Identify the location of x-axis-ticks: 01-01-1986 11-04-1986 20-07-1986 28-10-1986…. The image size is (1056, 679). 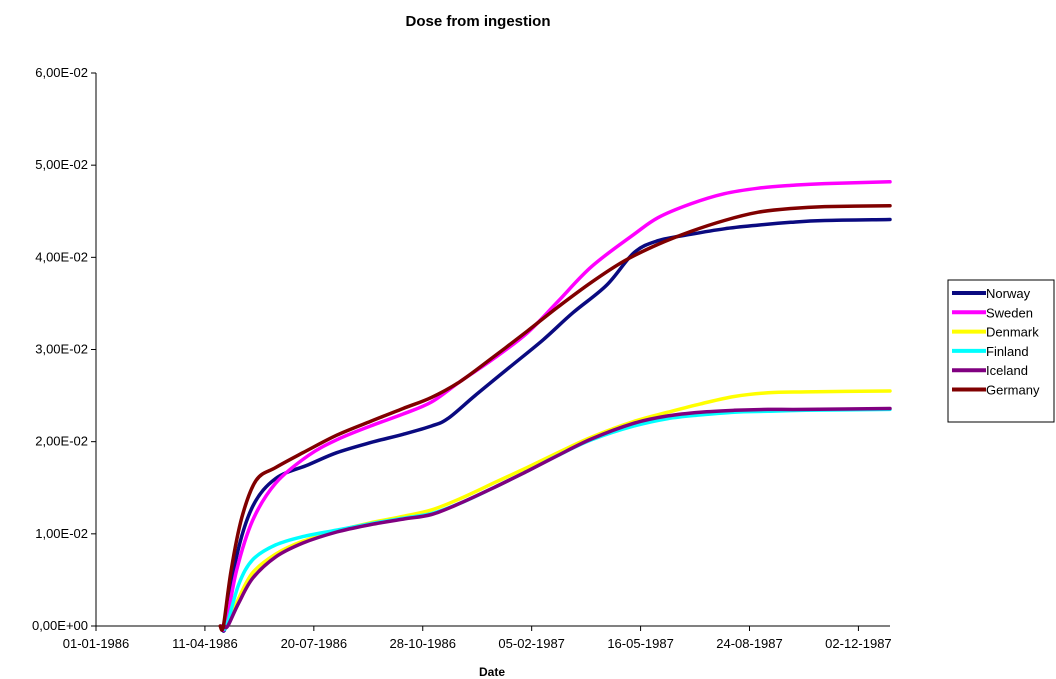
(477, 638).